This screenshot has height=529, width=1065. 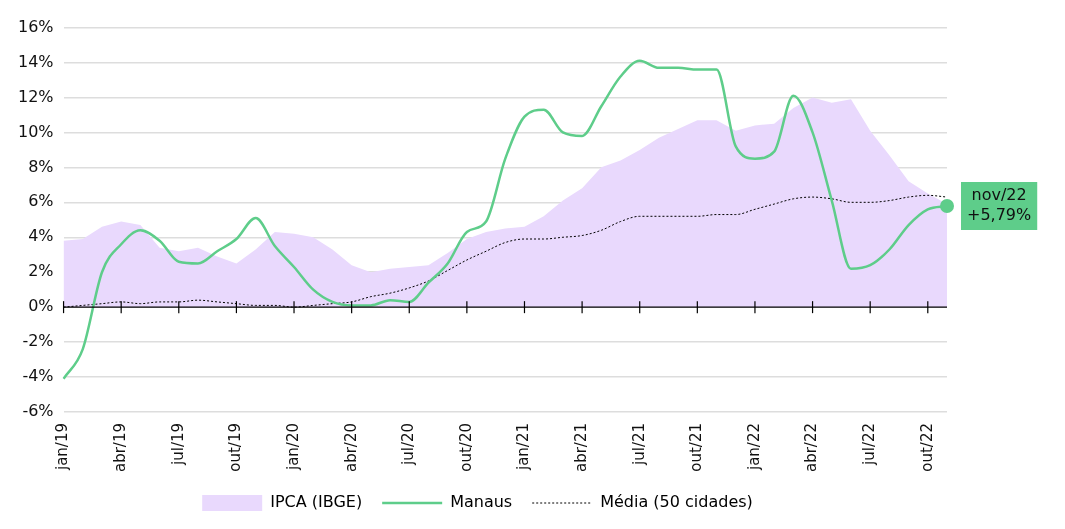 What do you see at coordinates (235, 447) in the screenshot?
I see `x-tick-label: out/19` at bounding box center [235, 447].